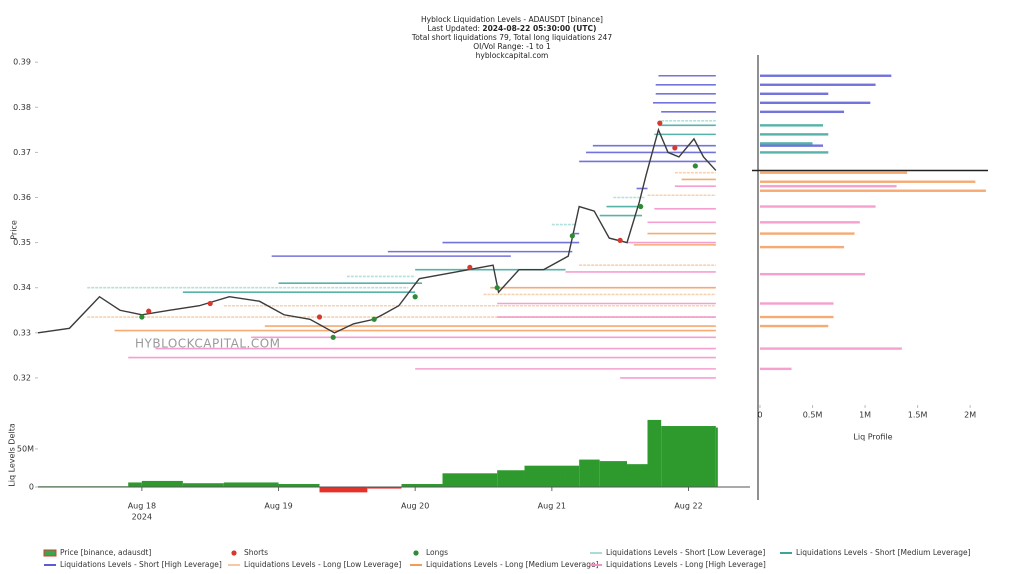  Describe the element at coordinates (22, 107) in the screenshot. I see `y-tick-label: 0.38` at that location.